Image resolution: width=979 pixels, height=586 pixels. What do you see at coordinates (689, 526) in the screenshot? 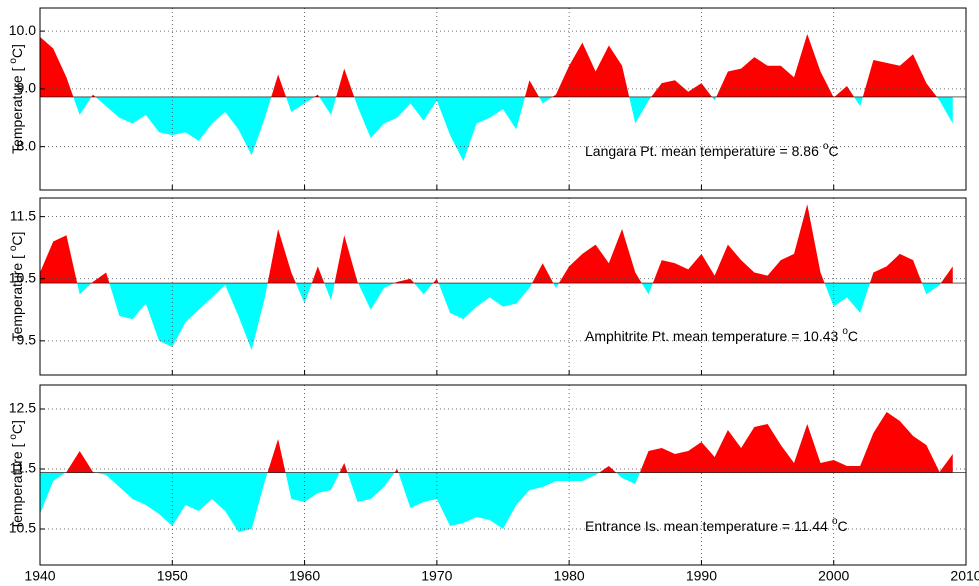
I see `annotation-text: Entrance Is. mean temperature =` at bounding box center [689, 526].